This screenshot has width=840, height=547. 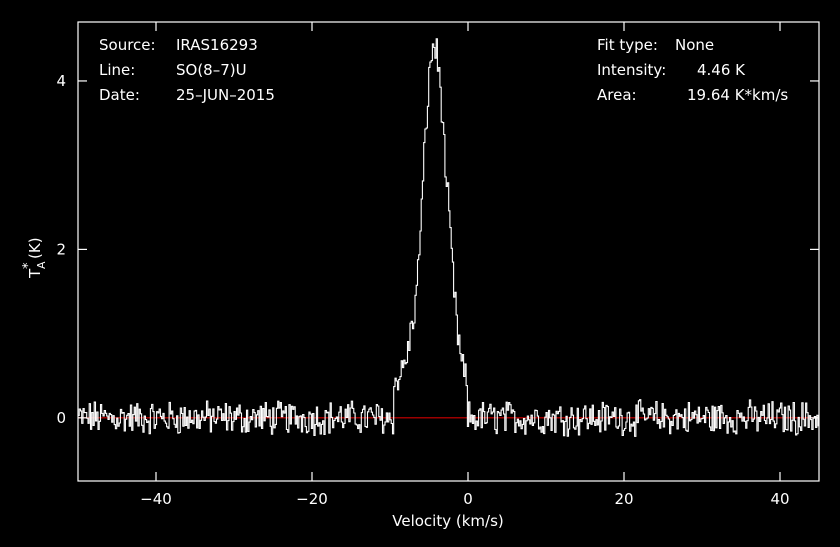 I want to click on x-tick-label: 0, so click(x=468, y=499).